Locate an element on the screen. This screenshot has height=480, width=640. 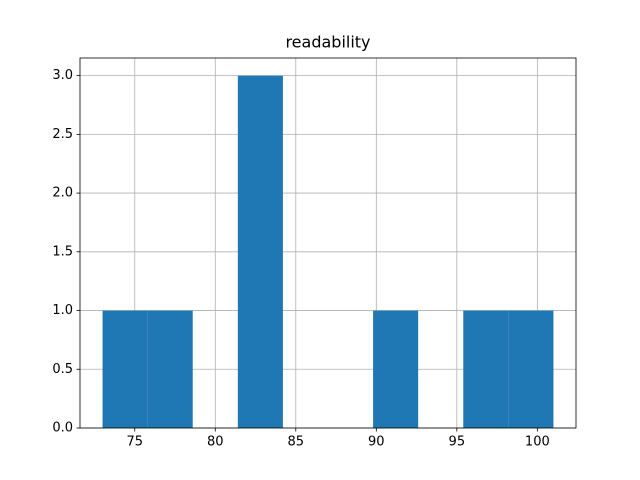
x-tick-label: 100 is located at coordinates (537, 442).